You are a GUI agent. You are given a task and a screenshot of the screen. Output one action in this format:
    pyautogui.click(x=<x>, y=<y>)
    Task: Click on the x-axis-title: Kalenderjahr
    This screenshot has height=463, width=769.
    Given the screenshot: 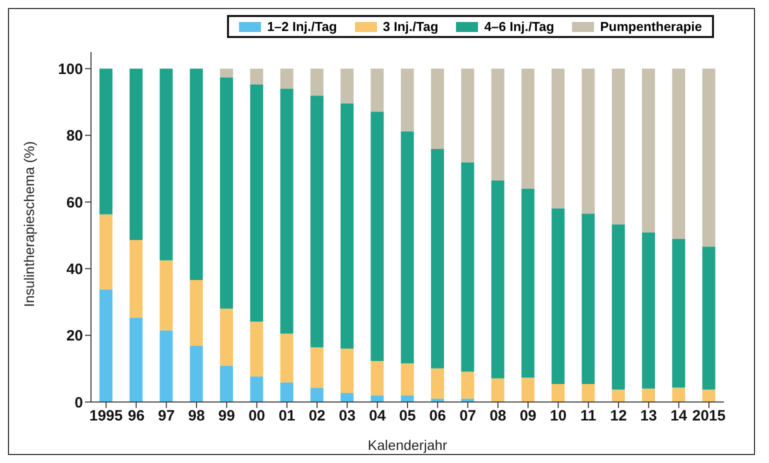 What is the action you would take?
    pyautogui.click(x=408, y=445)
    